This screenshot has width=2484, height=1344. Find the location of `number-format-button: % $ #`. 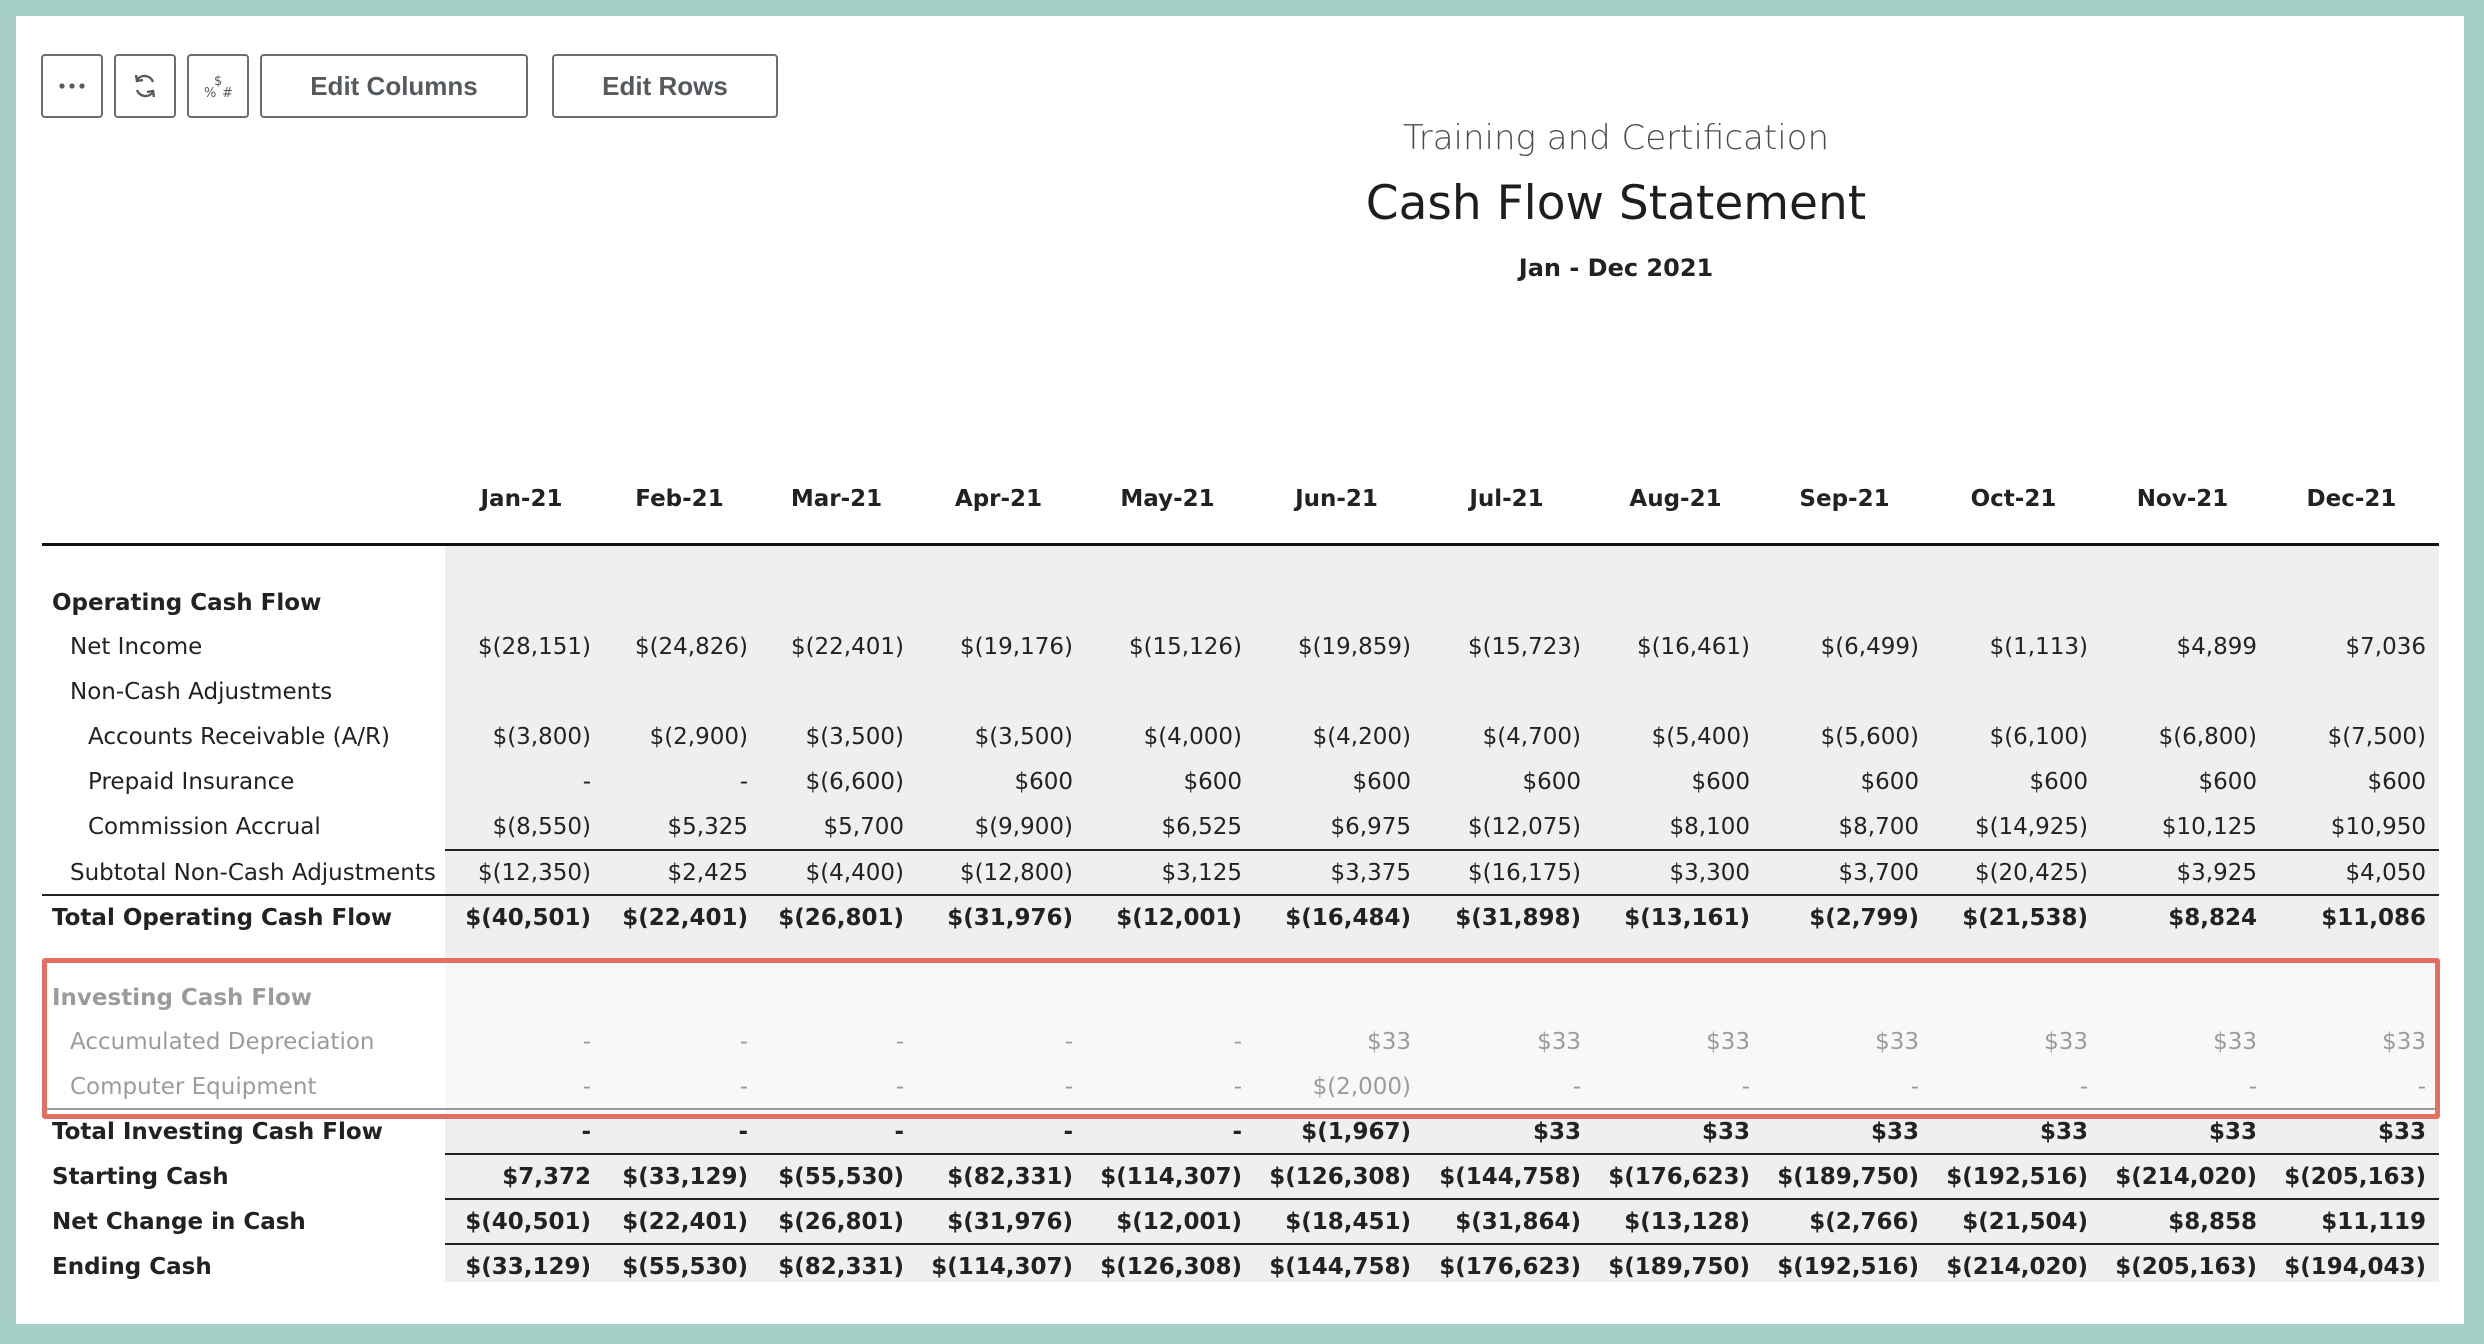

number-format-button: % $ # is located at coordinates (218, 86).